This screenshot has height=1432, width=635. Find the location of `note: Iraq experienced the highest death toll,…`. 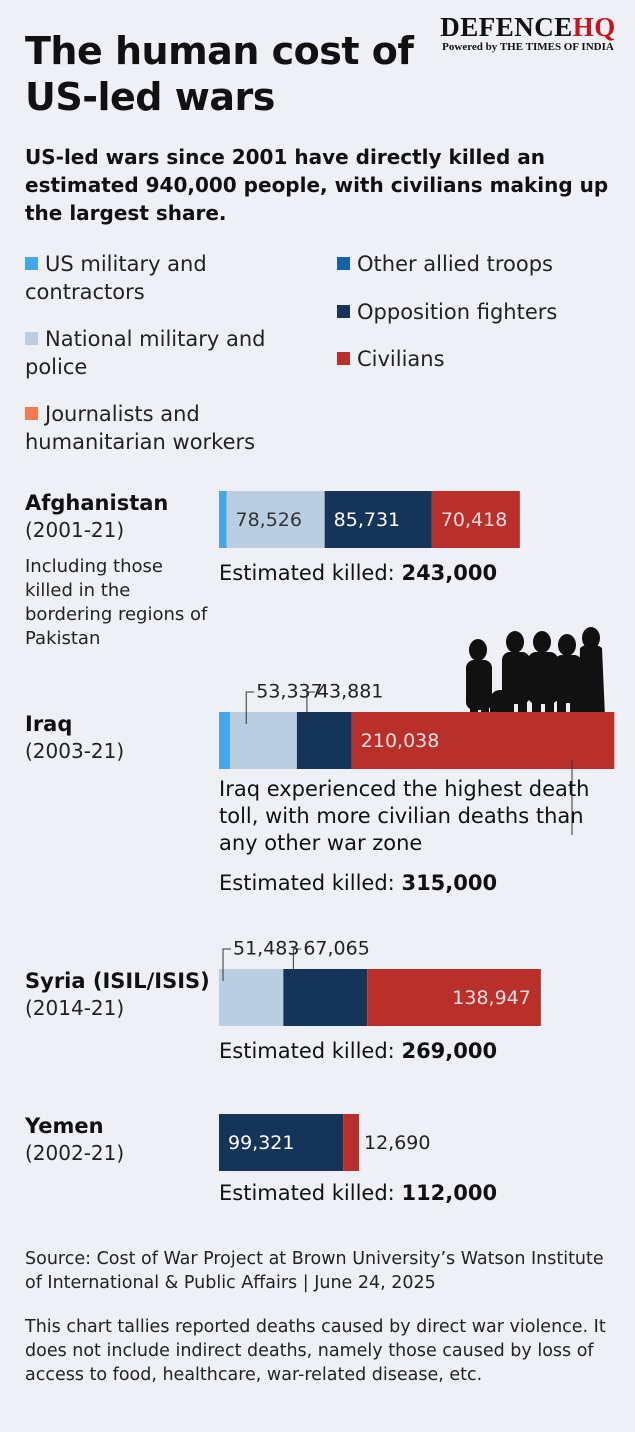

note: Iraq experienced the highest death toll,… is located at coordinates (404, 816).